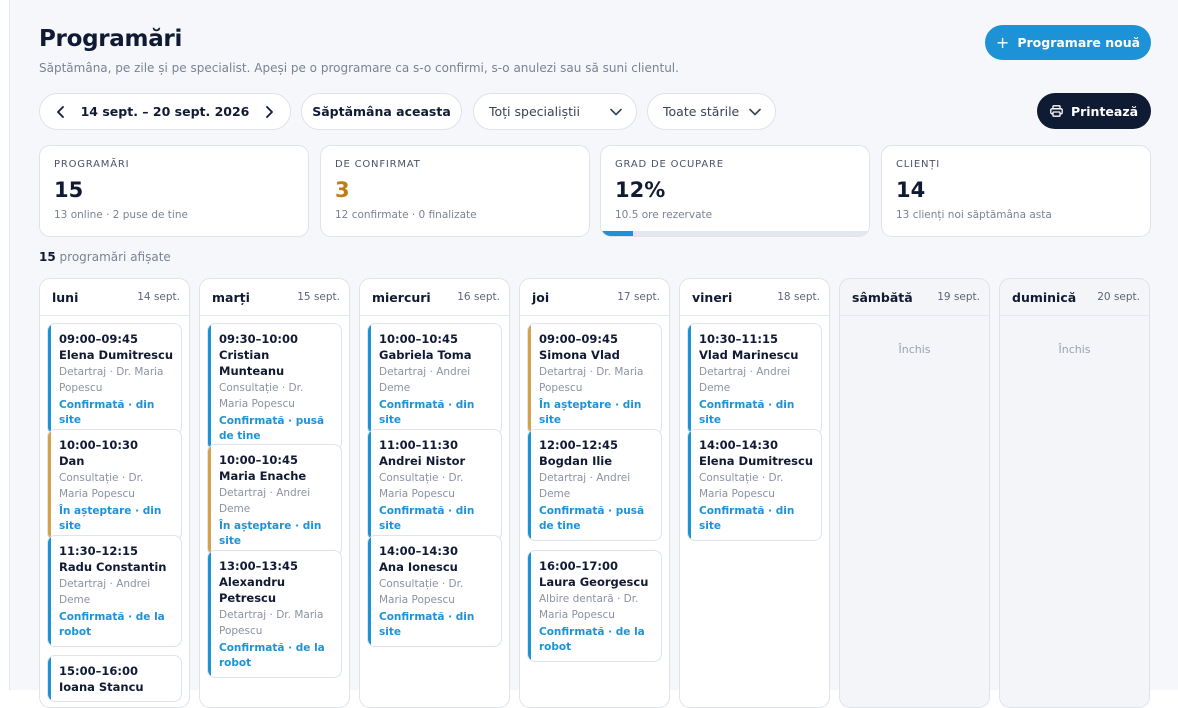 The height and width of the screenshot is (708, 1178). What do you see at coordinates (92, 164) in the screenshot?
I see `stat-label: PROGRAMĂRI` at bounding box center [92, 164].